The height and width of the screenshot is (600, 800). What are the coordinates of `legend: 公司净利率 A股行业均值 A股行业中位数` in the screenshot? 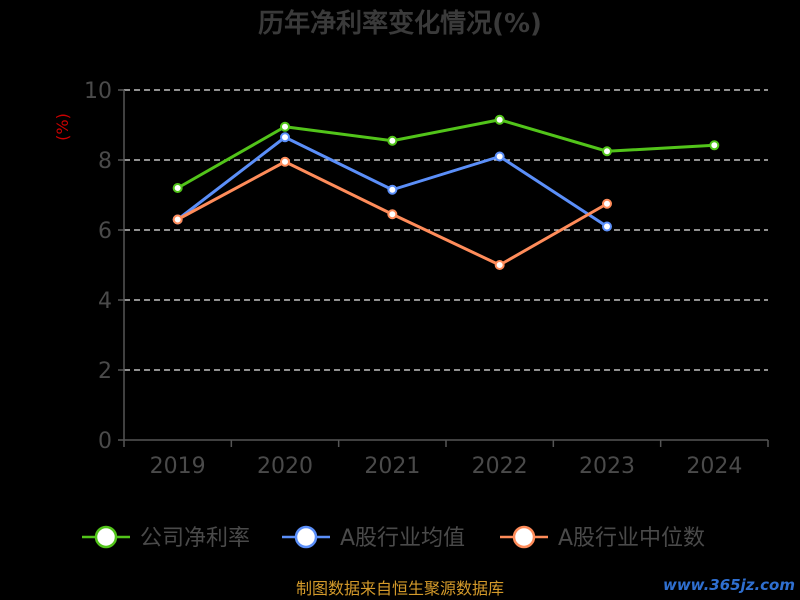 It's located at (393, 538).